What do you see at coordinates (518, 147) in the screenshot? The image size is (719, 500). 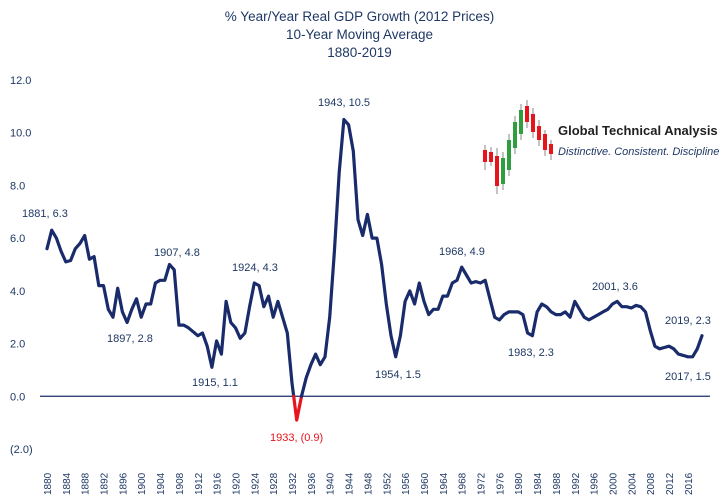 I see `candlestick-logo-icon` at bounding box center [518, 147].